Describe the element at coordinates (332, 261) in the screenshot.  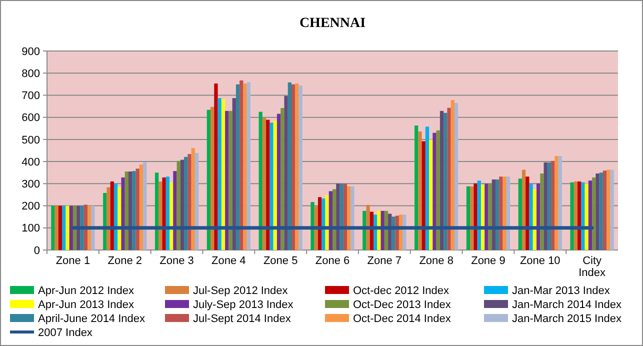
I see `x-tick-label: Zone 6` at that location.